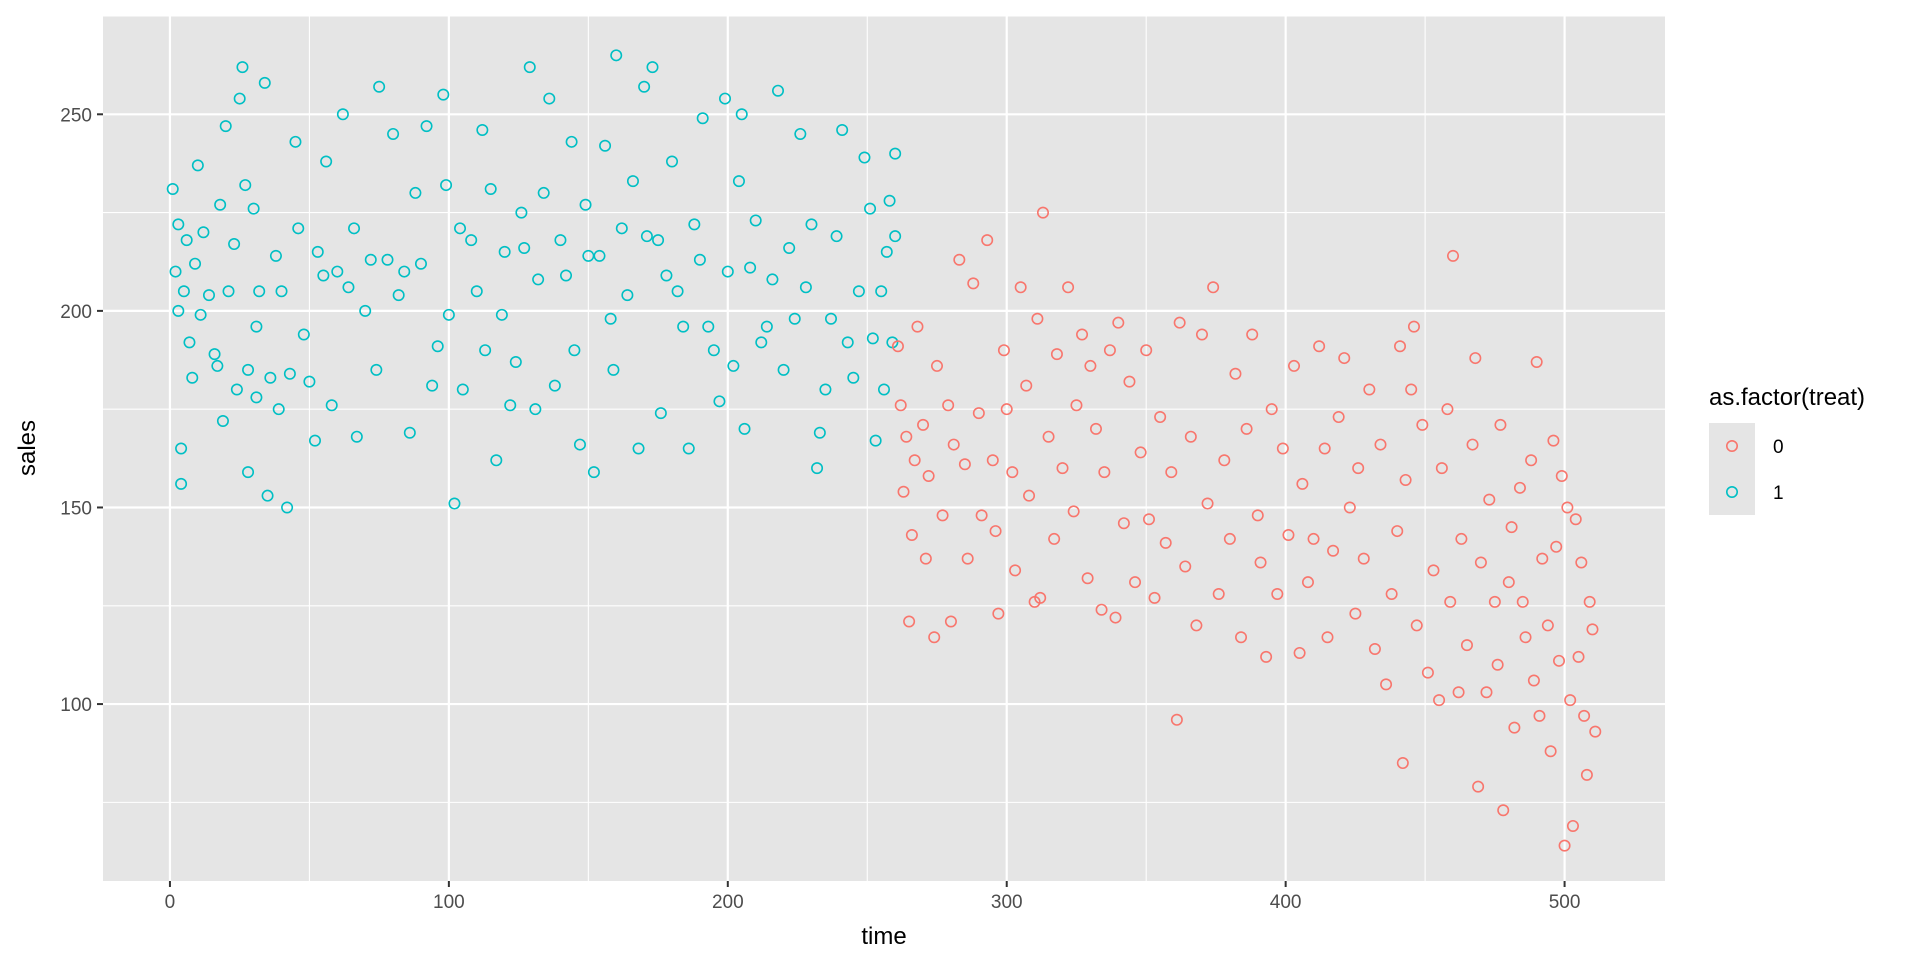 The height and width of the screenshot is (965, 1920). I want to click on y-tick-label: 250, so click(76, 115).